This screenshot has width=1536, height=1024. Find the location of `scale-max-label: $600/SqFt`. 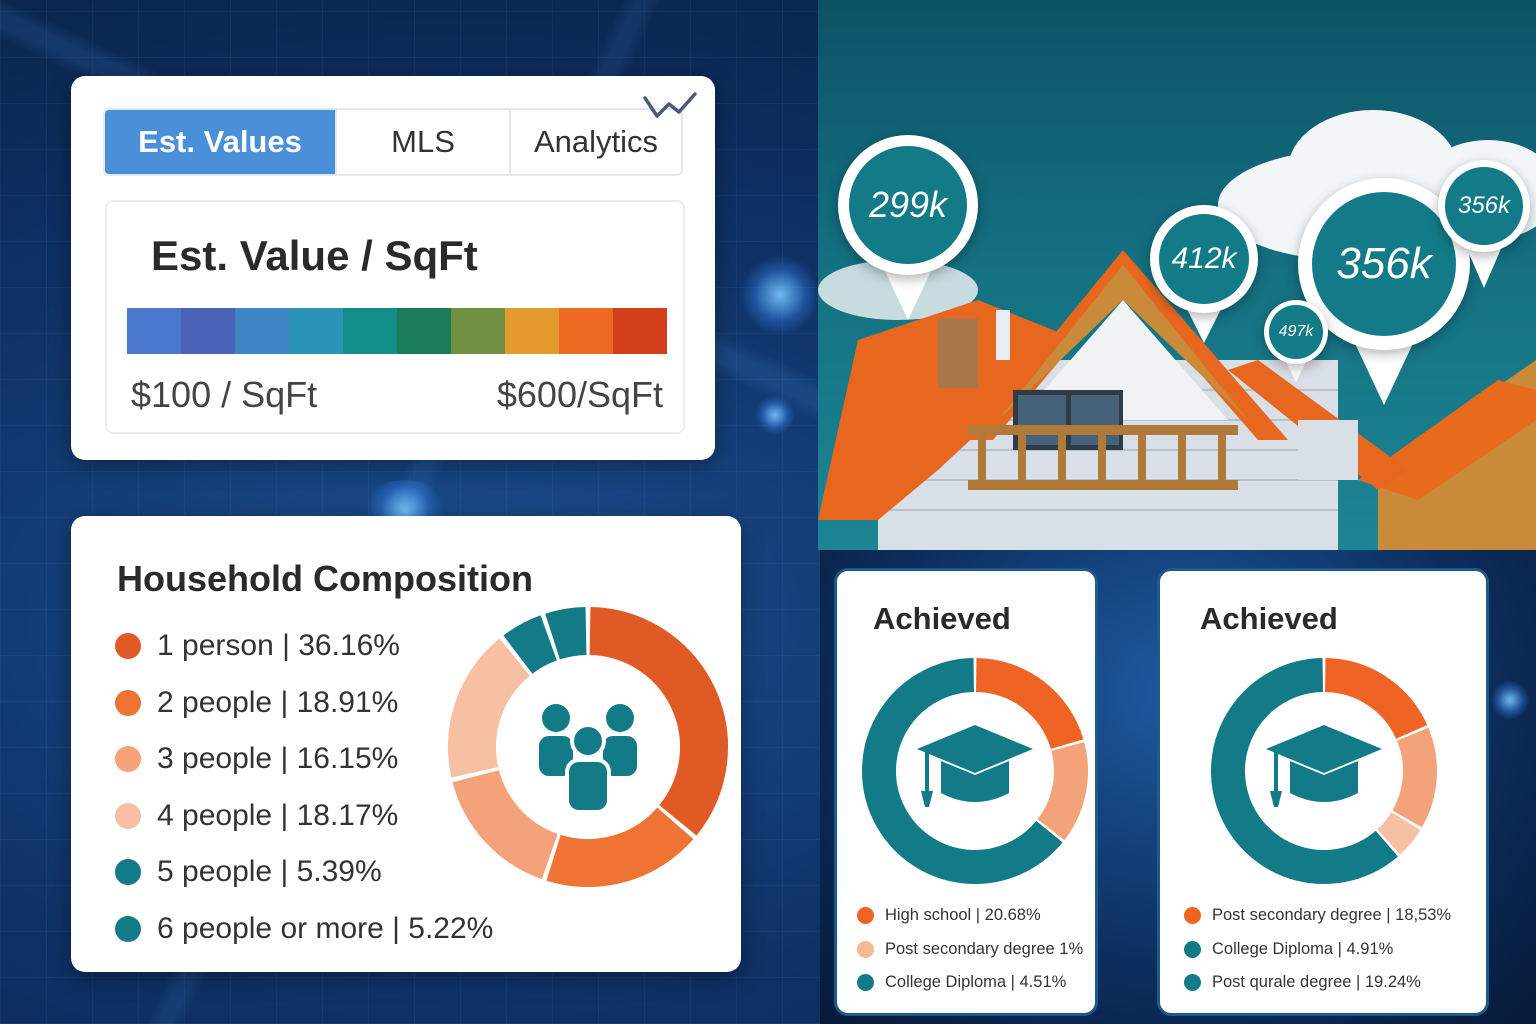

scale-max-label: $600/SqFt is located at coordinates (579, 394).